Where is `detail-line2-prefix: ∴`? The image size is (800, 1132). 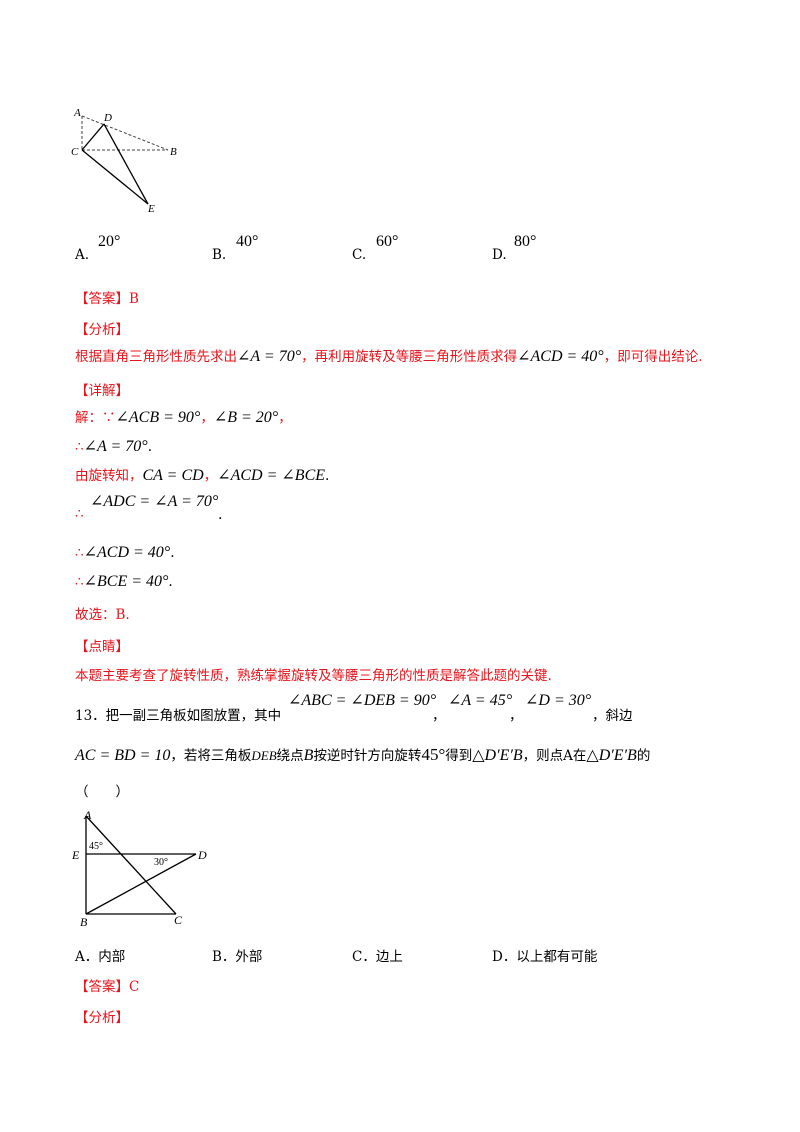 detail-line2-prefix: ∴ is located at coordinates (79, 447).